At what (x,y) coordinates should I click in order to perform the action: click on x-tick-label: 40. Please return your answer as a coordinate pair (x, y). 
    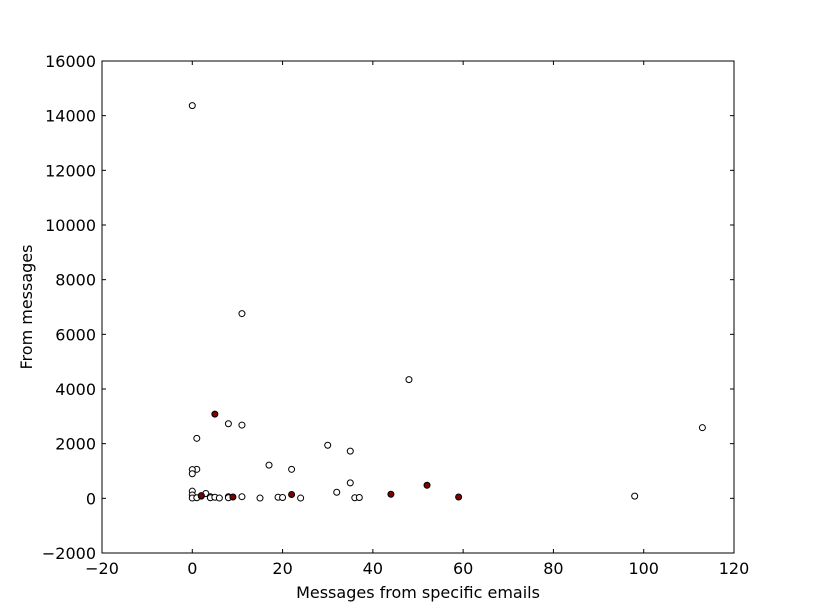
    Looking at the image, I should click on (373, 568).